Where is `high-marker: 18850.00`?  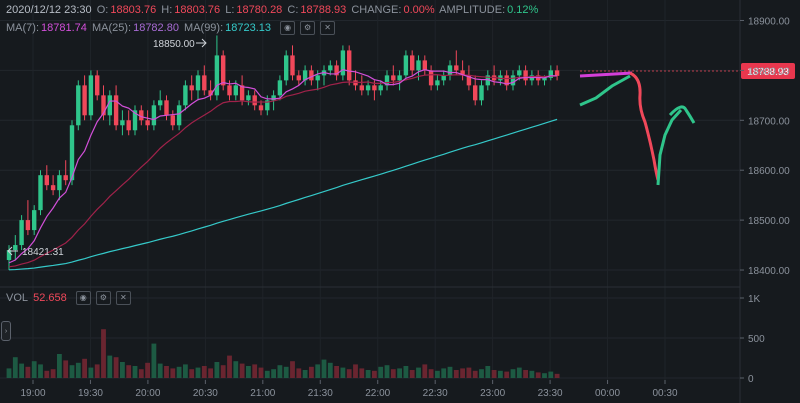 high-marker: 18850.00 is located at coordinates (180, 44).